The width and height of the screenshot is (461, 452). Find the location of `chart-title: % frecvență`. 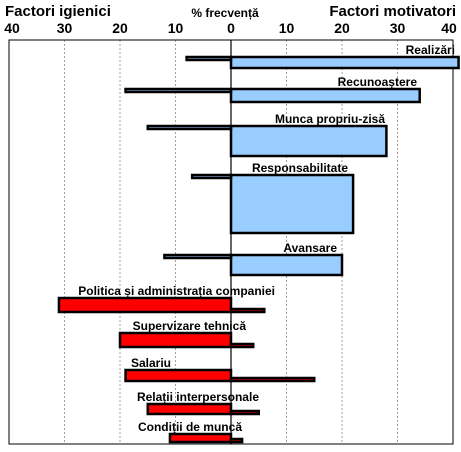

chart-title: % frecvență is located at coordinates (225, 13).